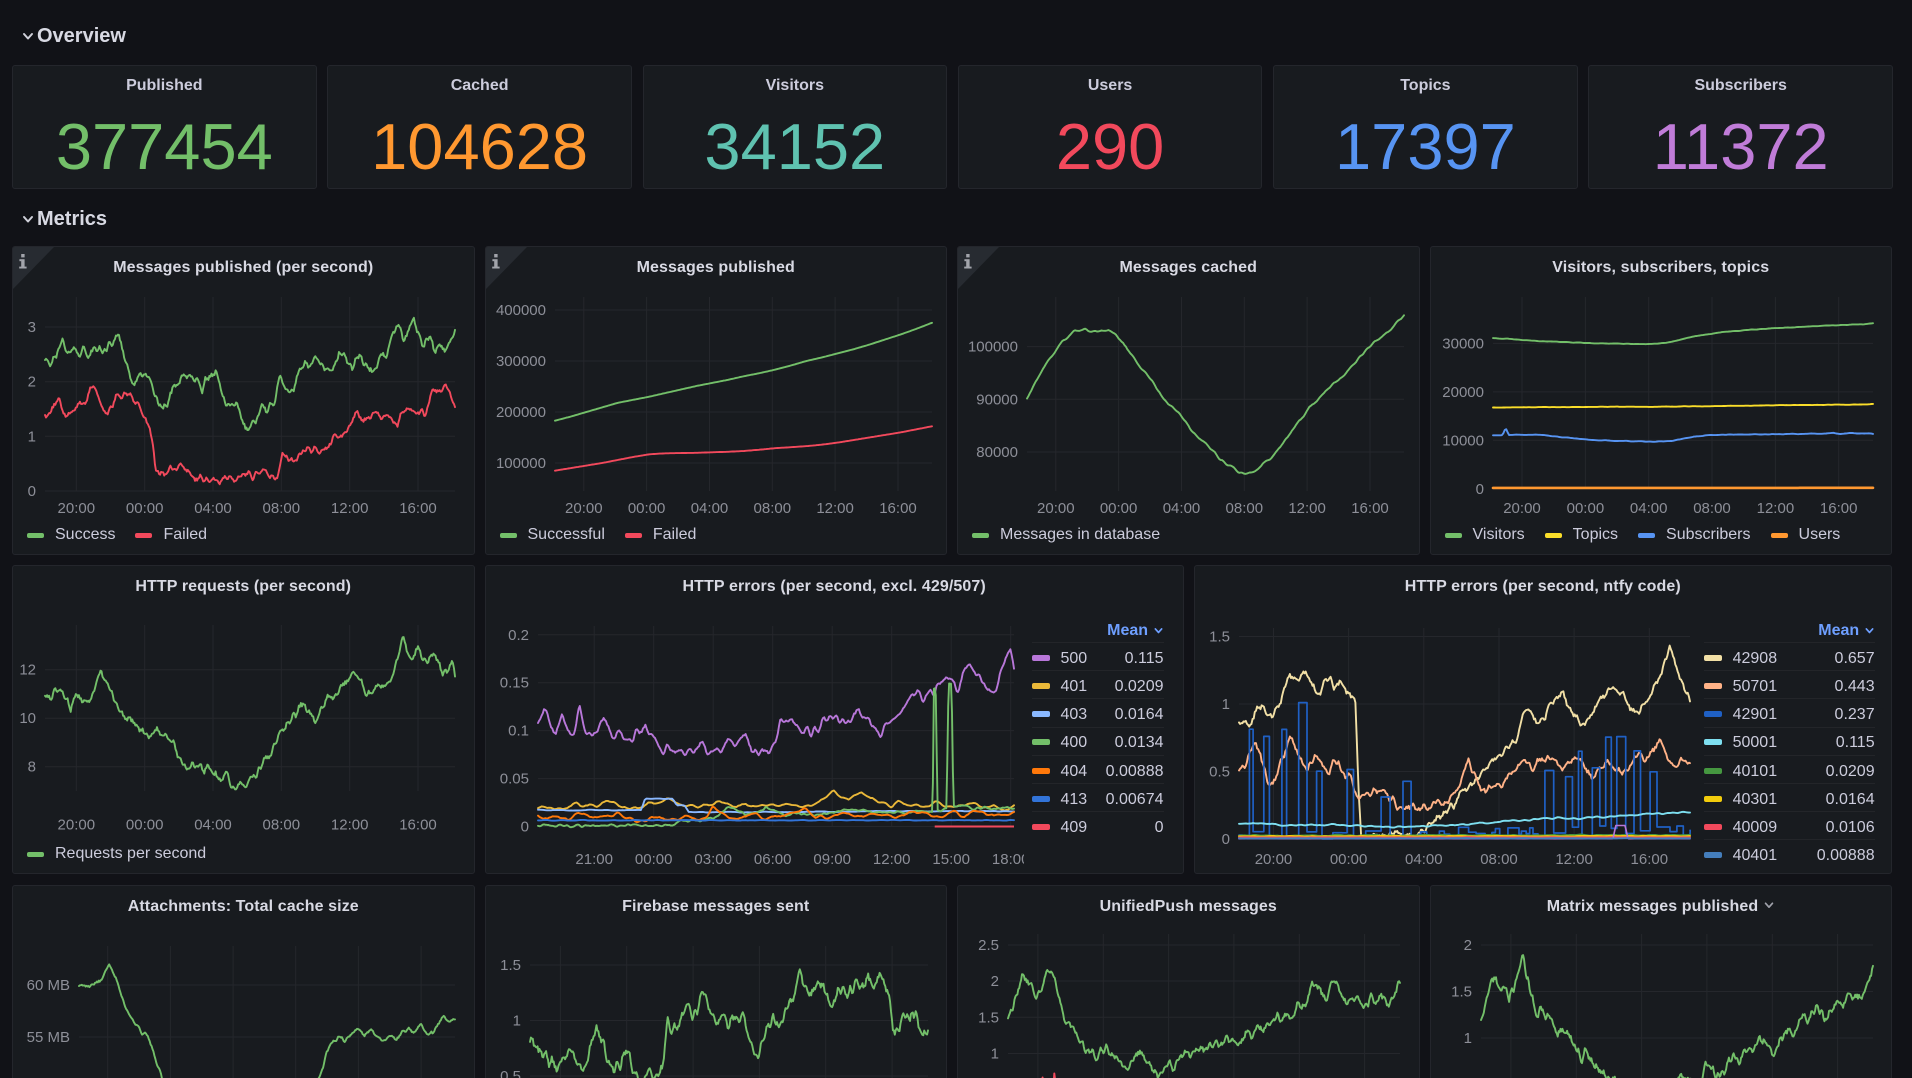  Describe the element at coordinates (1463, 440) in the screenshot. I see `svg-text: 10000` at that location.